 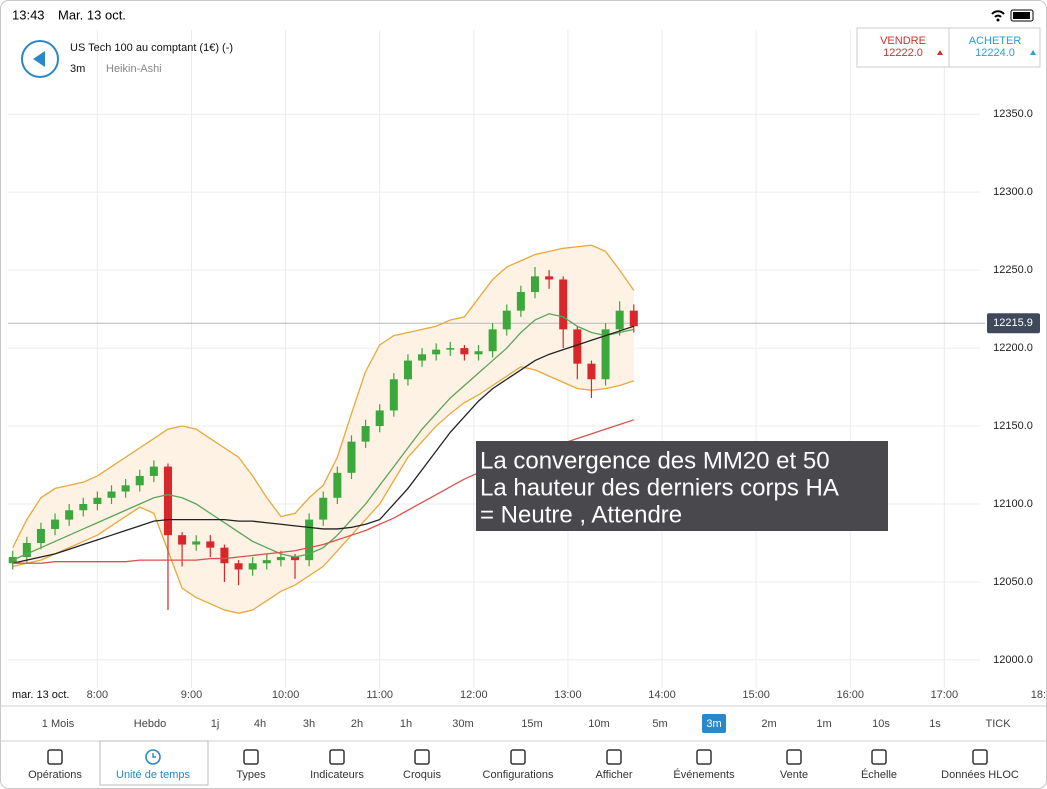 I want to click on buy-price: 12224.0, so click(x=995, y=53).